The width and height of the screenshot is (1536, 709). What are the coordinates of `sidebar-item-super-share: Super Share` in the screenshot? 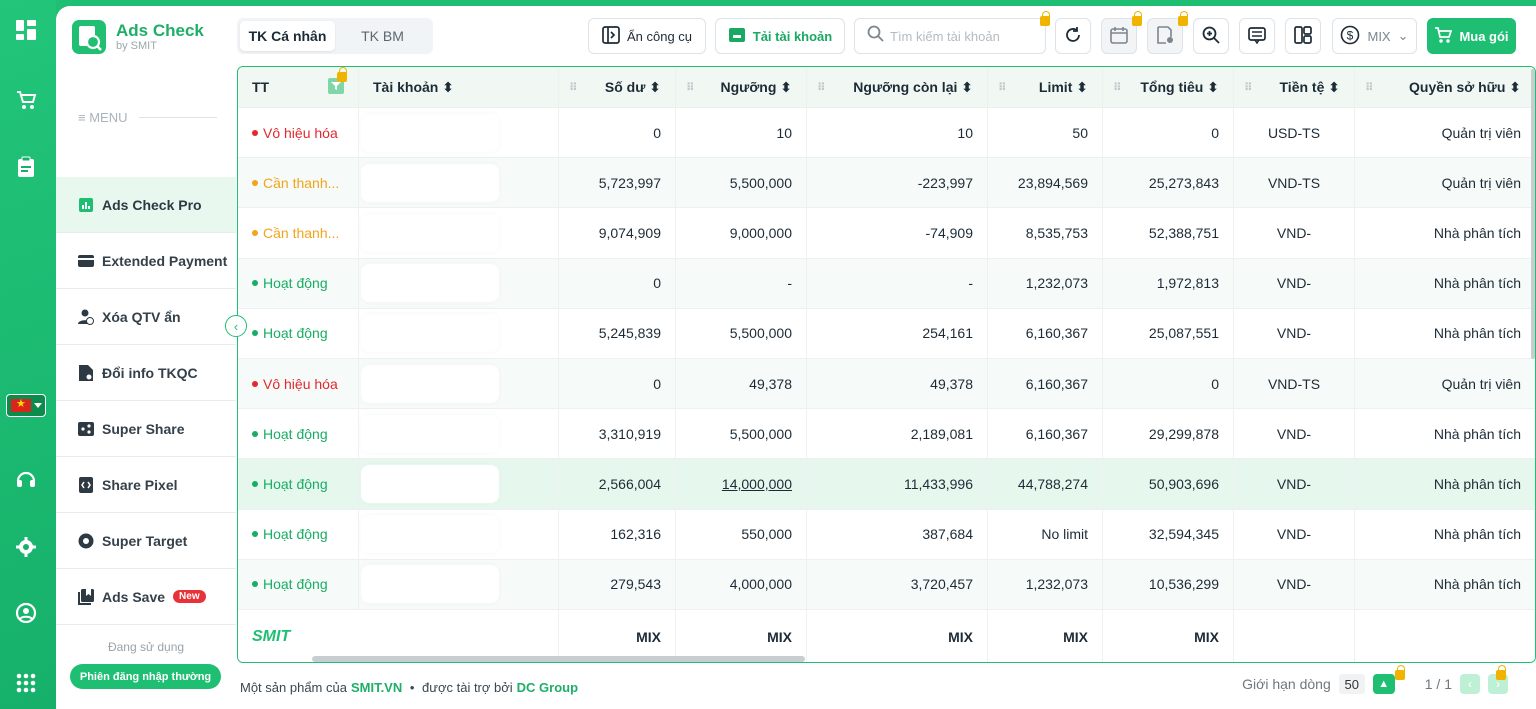 It's located at (146, 429).